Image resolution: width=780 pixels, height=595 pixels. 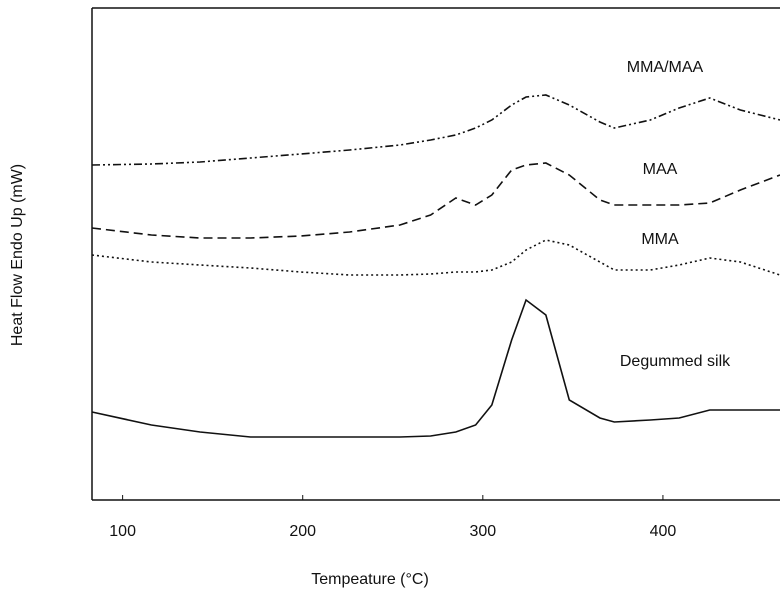 I want to click on y-axis-label: Heat Flow Endo Up (mW), so click(x=17, y=255).